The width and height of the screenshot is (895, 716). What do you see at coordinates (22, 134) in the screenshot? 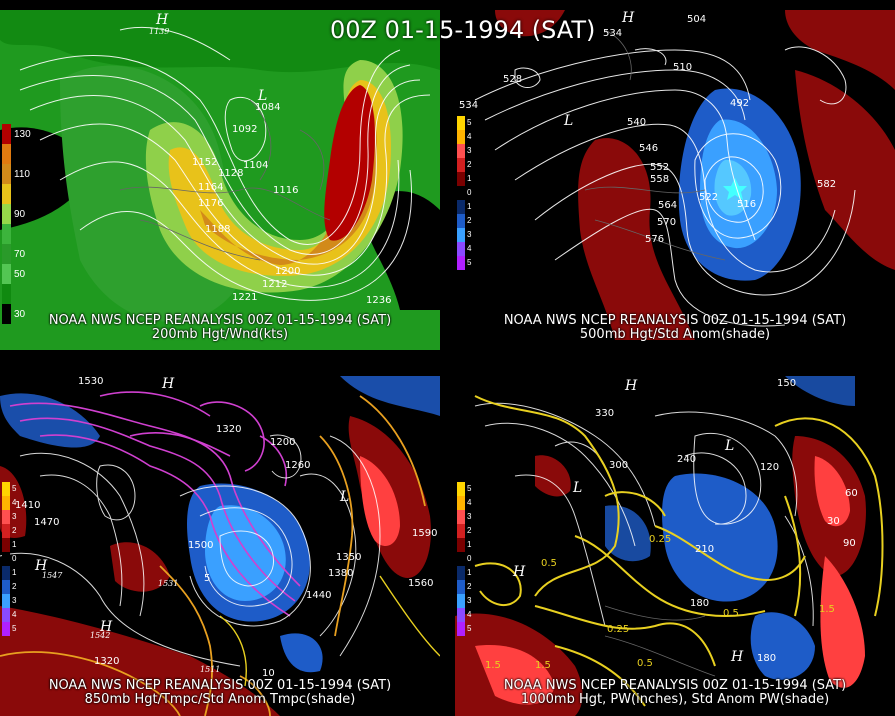
I see `legend-label: 130` at bounding box center [22, 134].